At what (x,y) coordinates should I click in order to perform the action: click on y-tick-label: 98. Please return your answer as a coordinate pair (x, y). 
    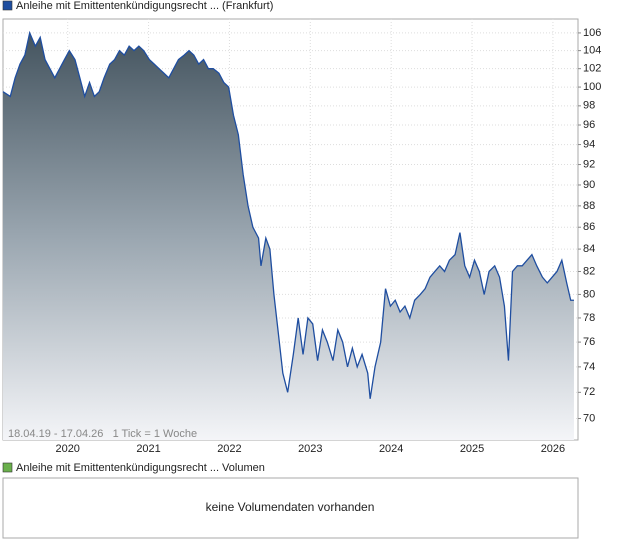
    Looking at the image, I should click on (589, 106).